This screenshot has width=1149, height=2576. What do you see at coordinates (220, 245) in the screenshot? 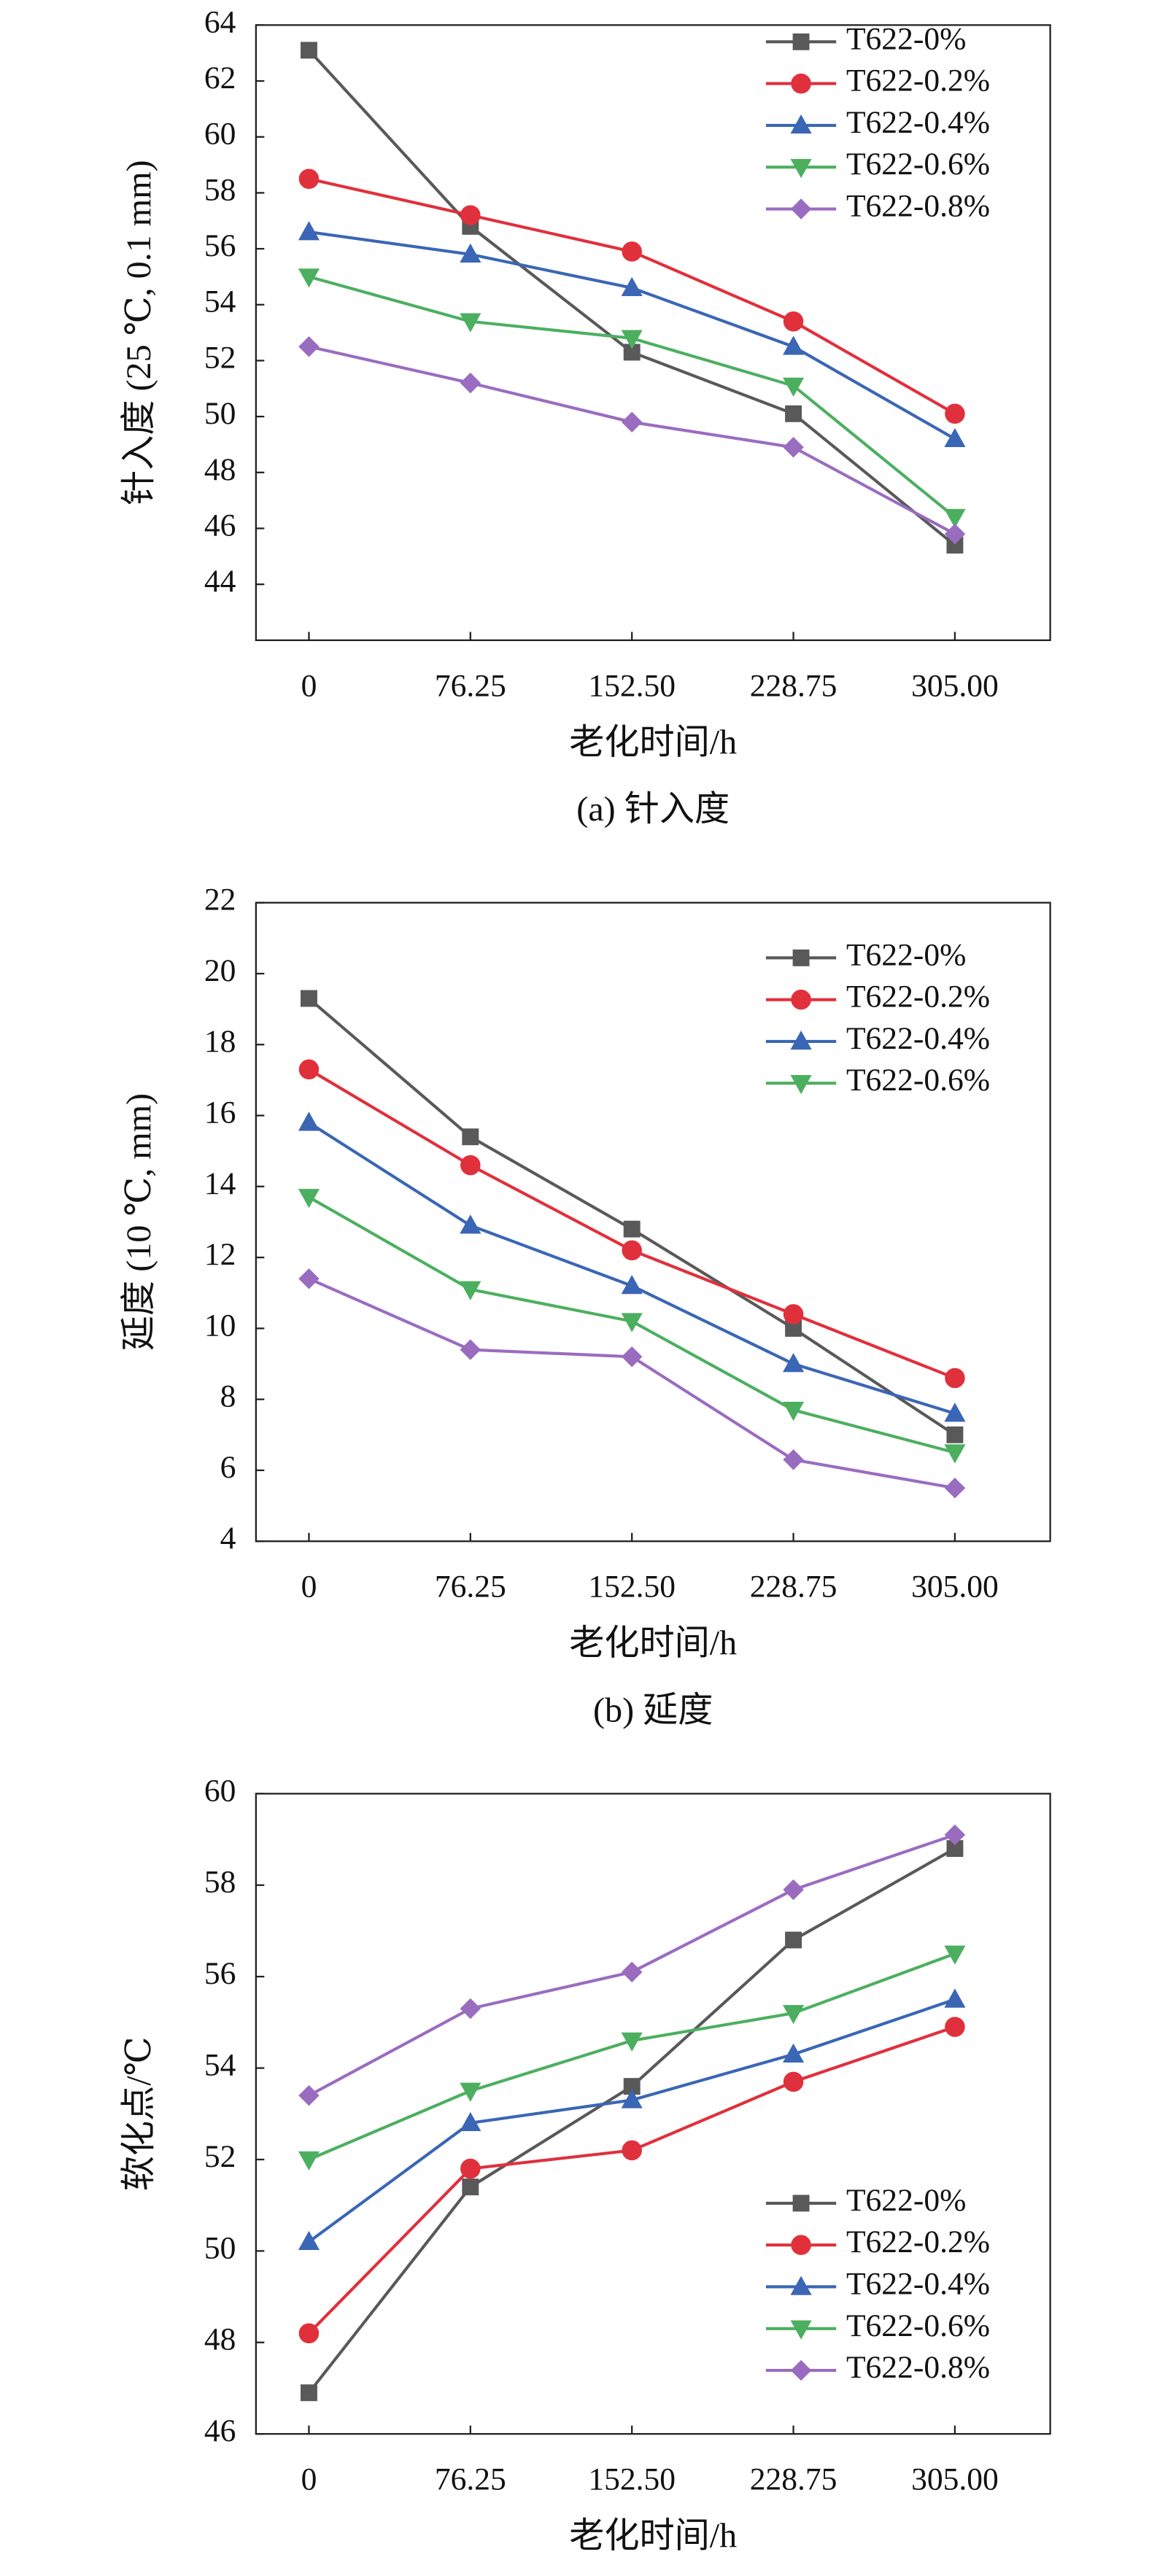
I see `y-tick-label: 56` at bounding box center [220, 245].